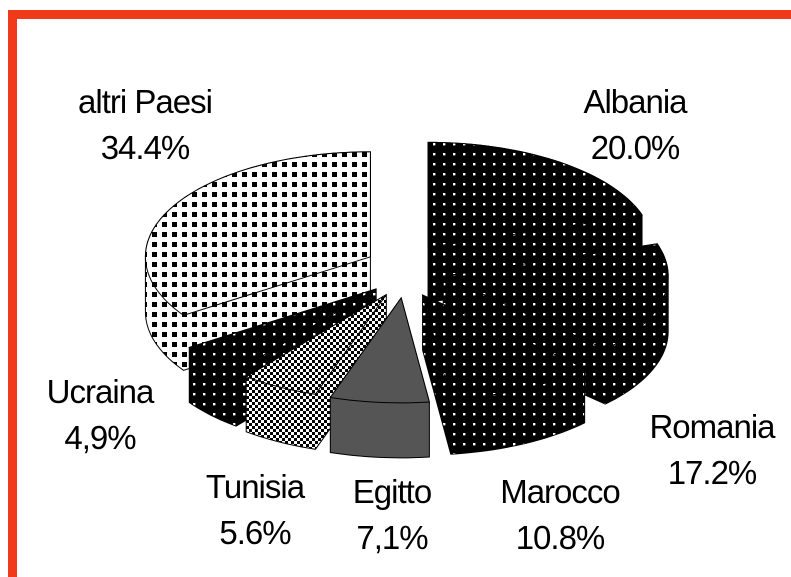  I want to click on value-label: 10.8%, so click(560, 537).